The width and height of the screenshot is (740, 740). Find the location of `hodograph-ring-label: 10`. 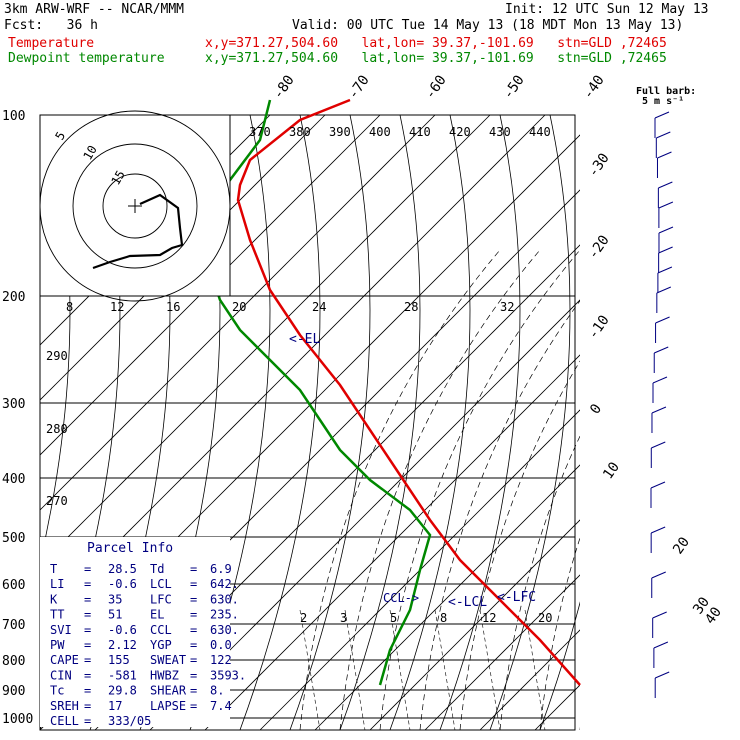

hodograph-ring-label: 10 is located at coordinates (89, 153).